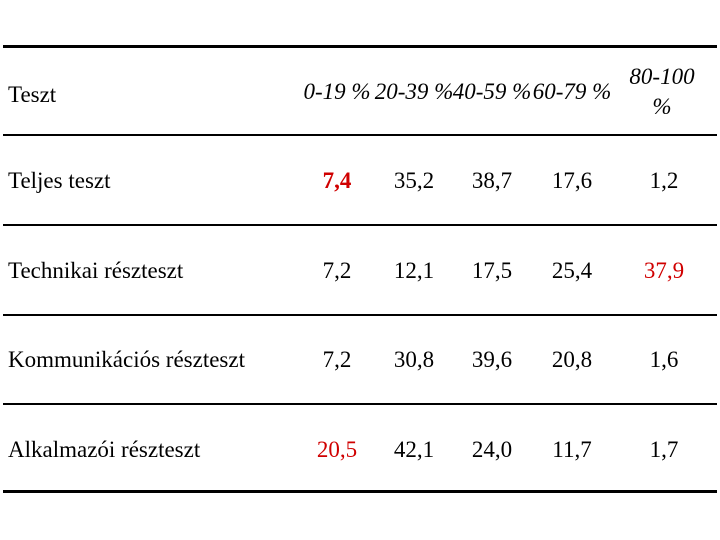  What do you see at coordinates (337, 180) in the screenshot?
I see `cell: 7,4` at bounding box center [337, 180].